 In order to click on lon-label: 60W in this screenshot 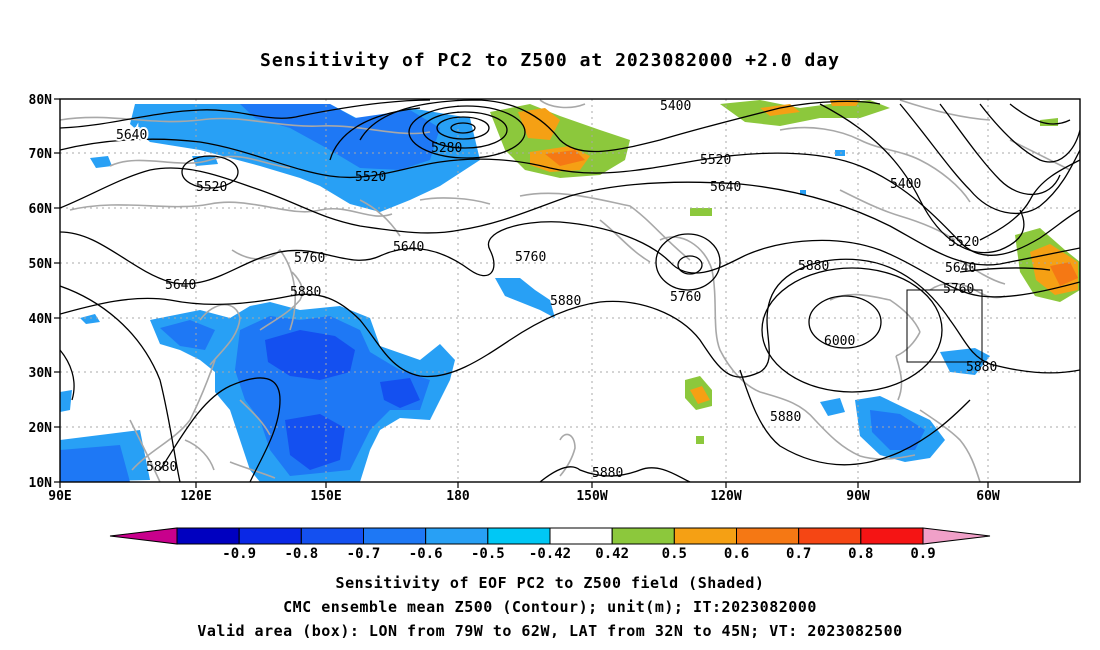, I will do `click(988, 496)`.